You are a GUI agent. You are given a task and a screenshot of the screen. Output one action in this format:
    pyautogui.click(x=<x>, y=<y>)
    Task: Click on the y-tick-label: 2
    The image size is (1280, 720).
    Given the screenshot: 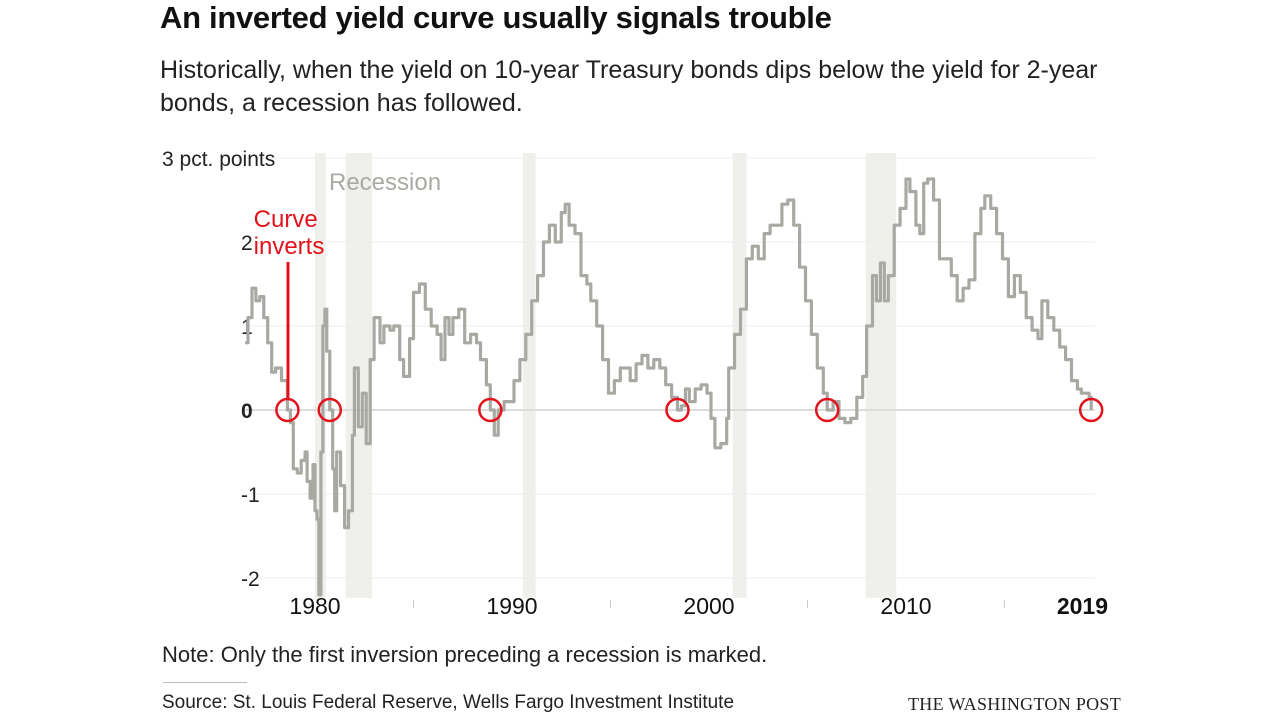 What is the action you would take?
    pyautogui.click(x=247, y=243)
    